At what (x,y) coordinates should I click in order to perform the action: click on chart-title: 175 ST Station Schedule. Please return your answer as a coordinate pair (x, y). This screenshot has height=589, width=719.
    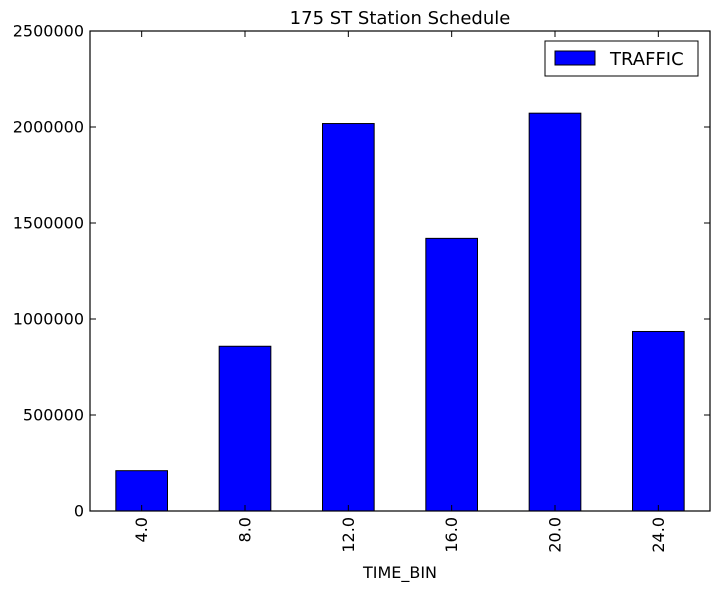
    Looking at the image, I should click on (400, 18).